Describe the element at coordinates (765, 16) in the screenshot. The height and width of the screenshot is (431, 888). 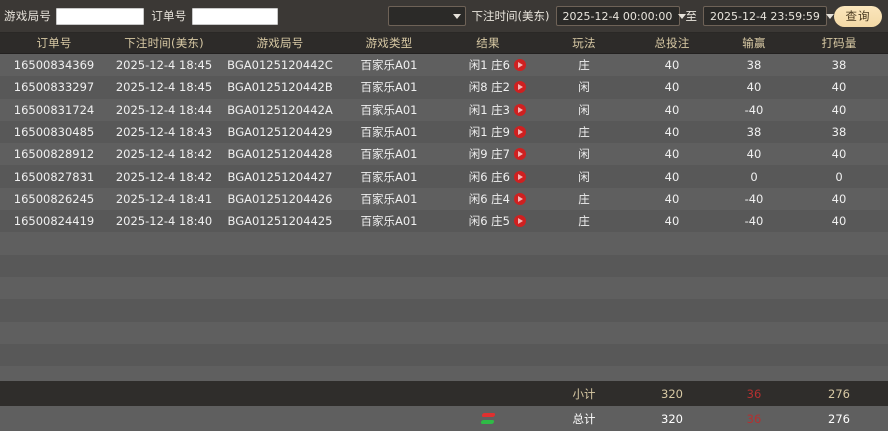
I see `date-to-value: 2025-12-4 23:59:59` at that location.